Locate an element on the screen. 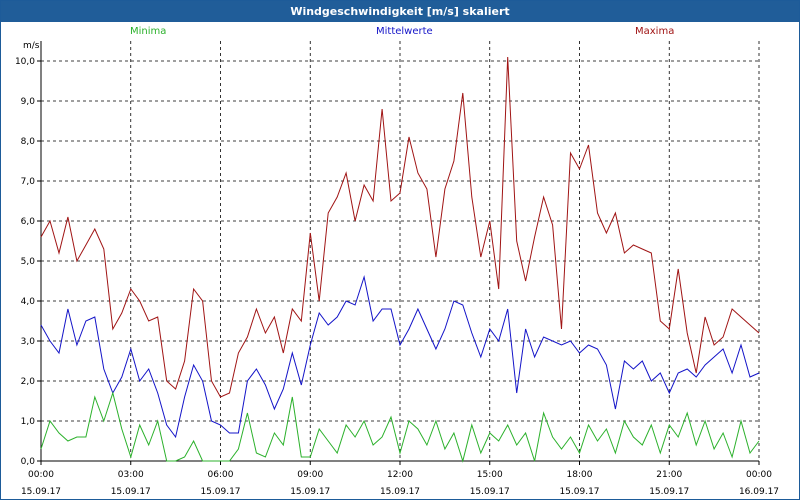 The width and height of the screenshot is (800, 501). x-tick-time-label: 18:00 is located at coordinates (580, 475).